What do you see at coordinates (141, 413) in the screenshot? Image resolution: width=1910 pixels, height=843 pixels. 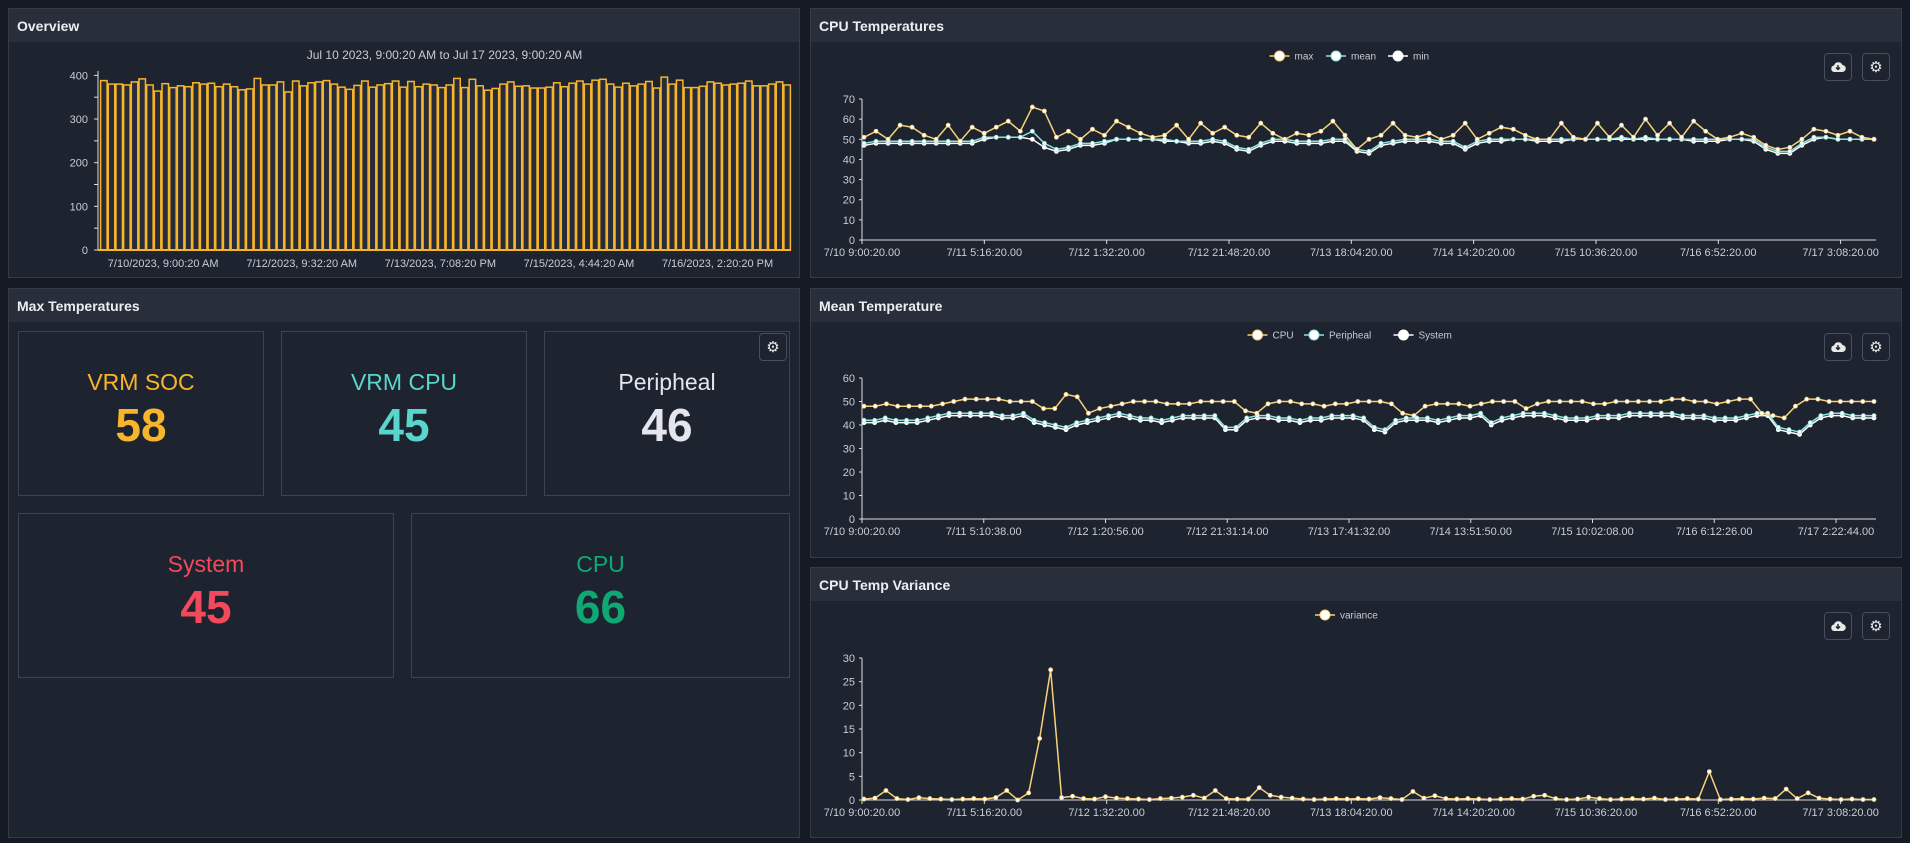 I see `stat-card-vrm-soc: VRM SOC 58` at bounding box center [141, 413].